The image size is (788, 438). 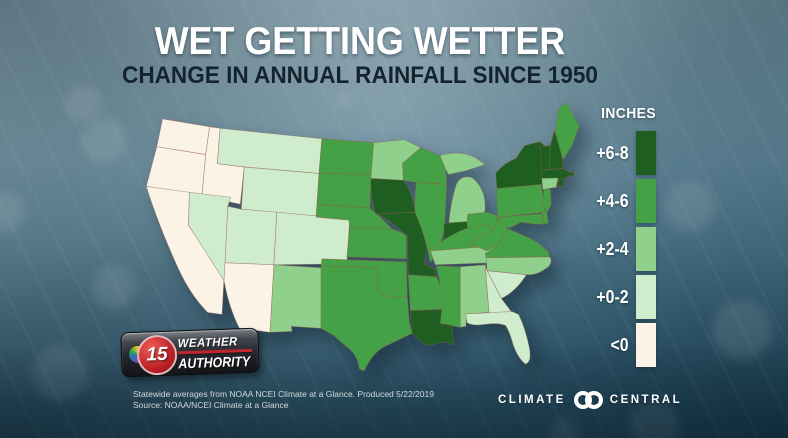 I want to click on page-title: WET GETTING WETTER, so click(x=360, y=41).